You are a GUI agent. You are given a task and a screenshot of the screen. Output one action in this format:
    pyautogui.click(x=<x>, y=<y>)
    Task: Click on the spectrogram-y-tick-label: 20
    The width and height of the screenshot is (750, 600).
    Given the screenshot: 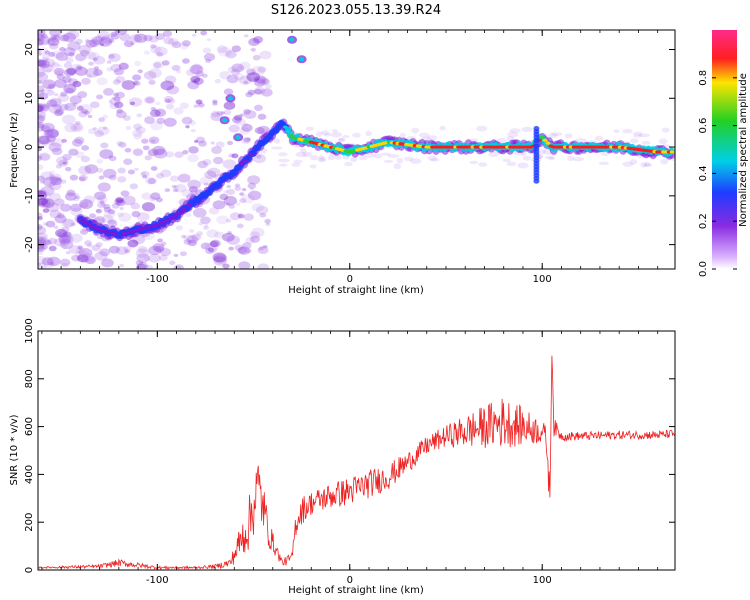 What is the action you would take?
    pyautogui.click(x=29, y=49)
    